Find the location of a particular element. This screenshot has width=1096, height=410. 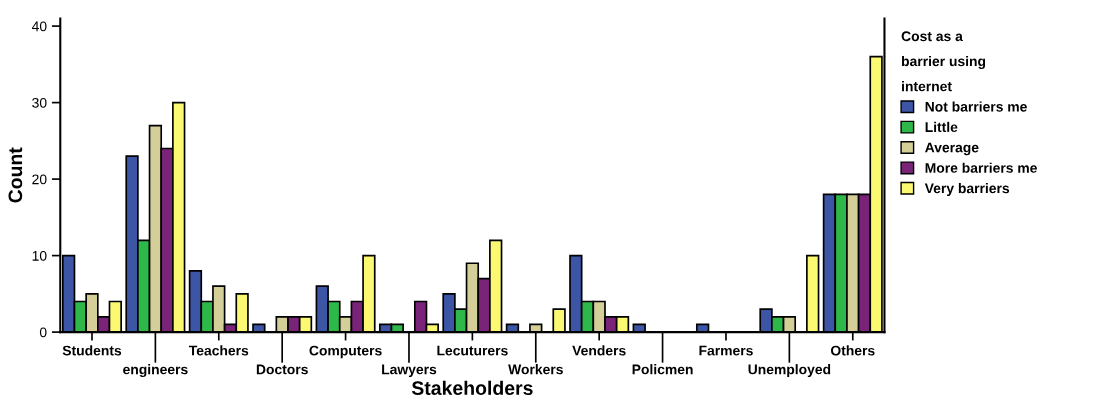

y-axis-title: Count is located at coordinates (15, 175).